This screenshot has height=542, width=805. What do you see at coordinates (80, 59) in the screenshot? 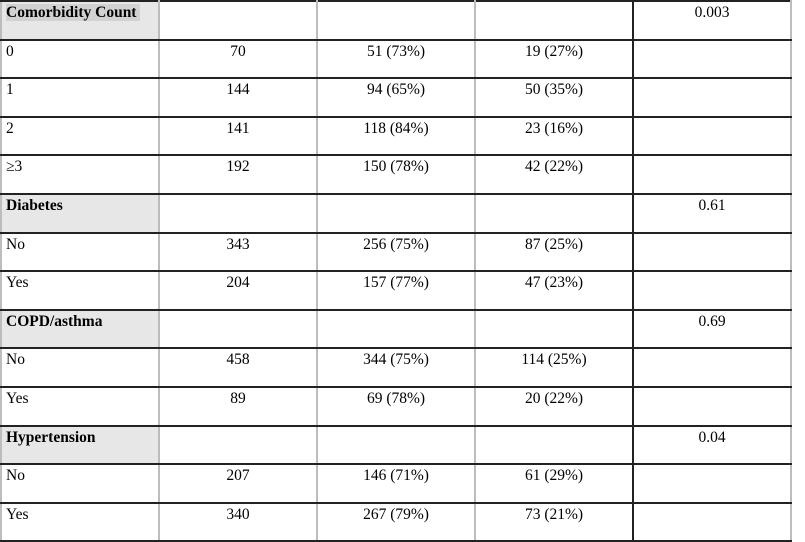
I see `row-label-cell: 0` at bounding box center [80, 59].